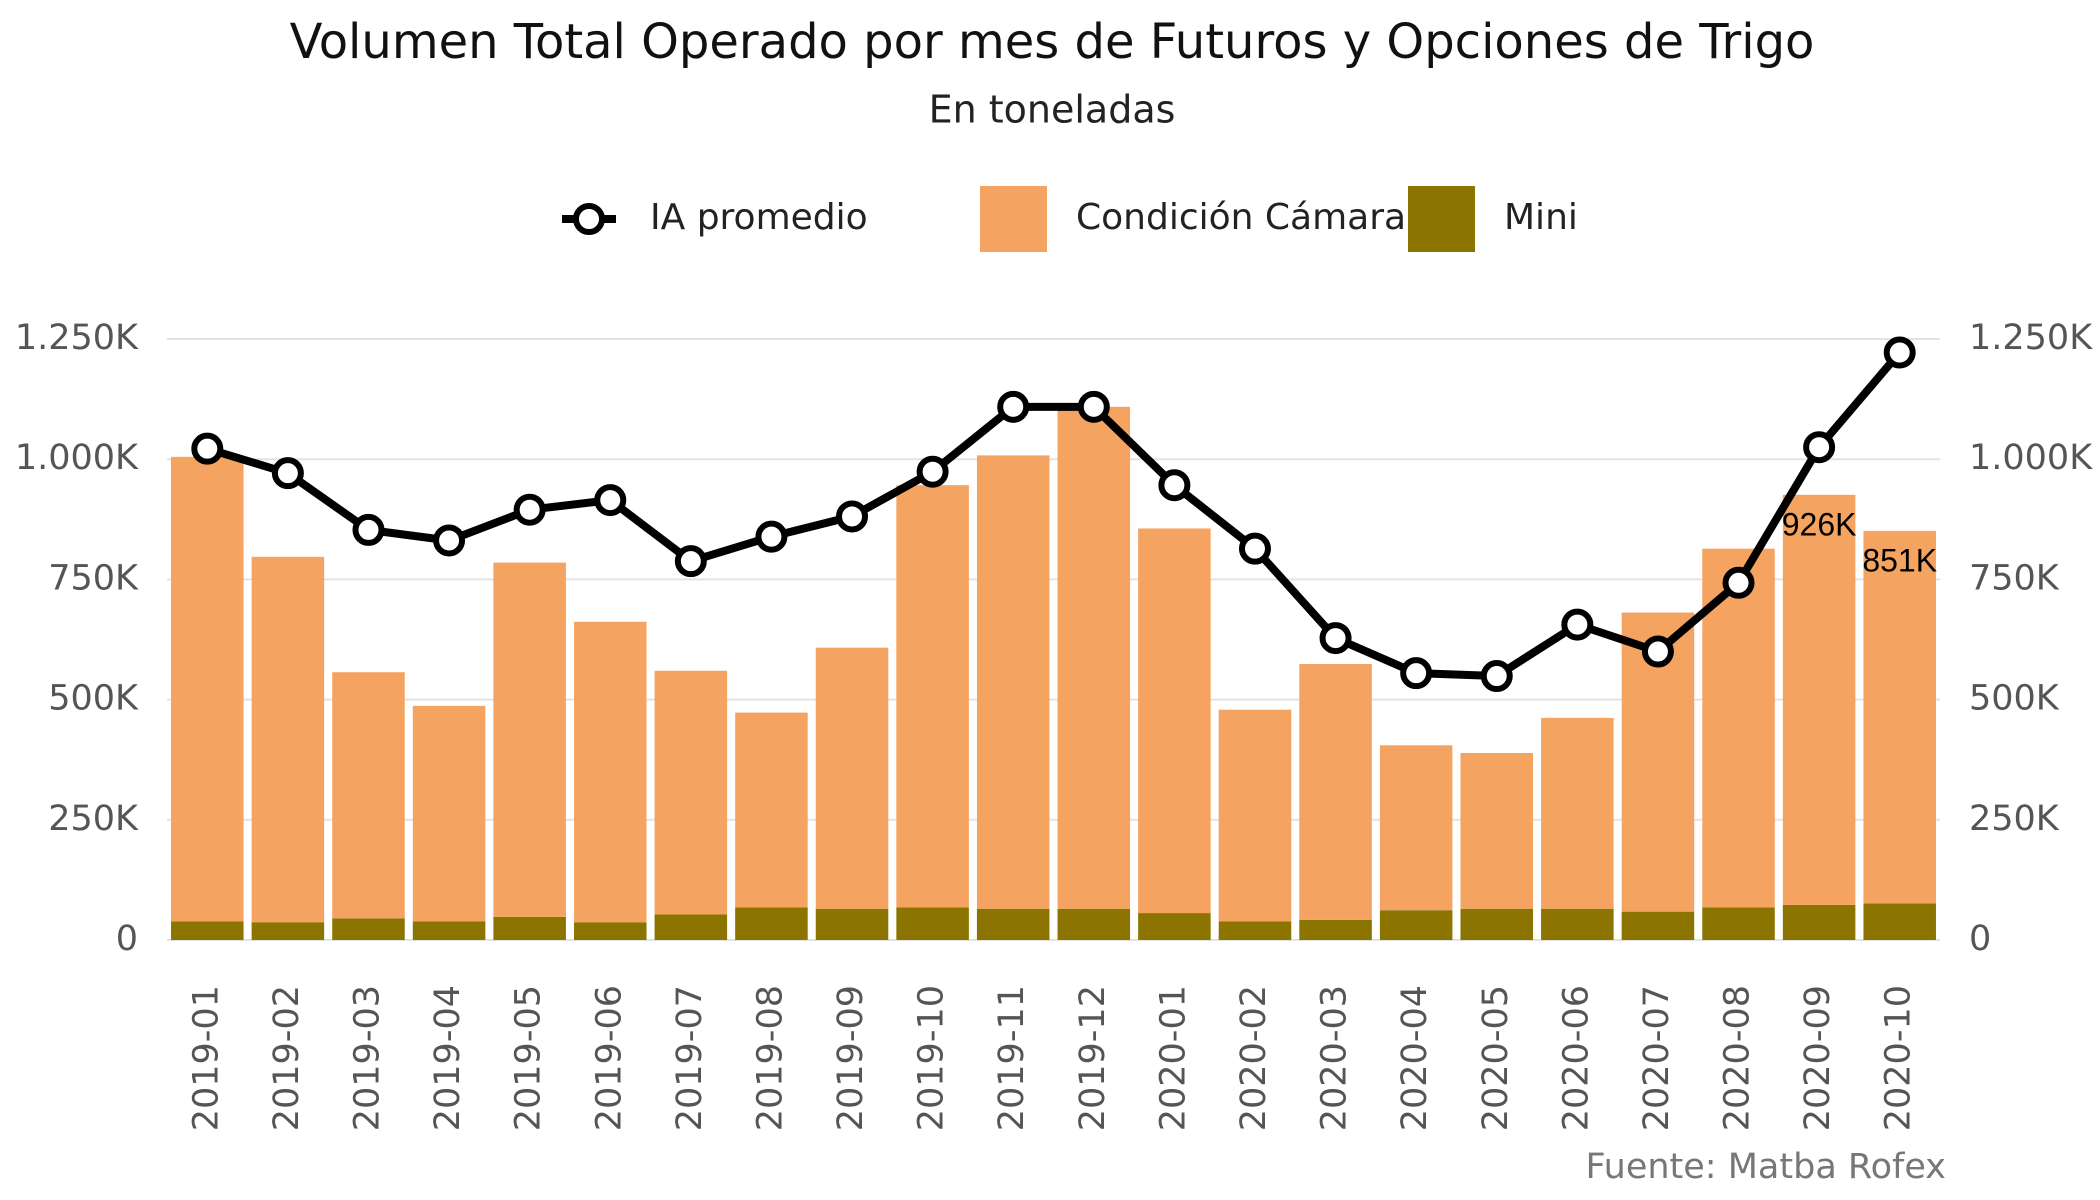 Image resolution: width=2100 pixels, height=1200 pixels. What do you see at coordinates (932, 1058) in the screenshot?
I see `x-tick-label: 2019-10` at bounding box center [932, 1058].